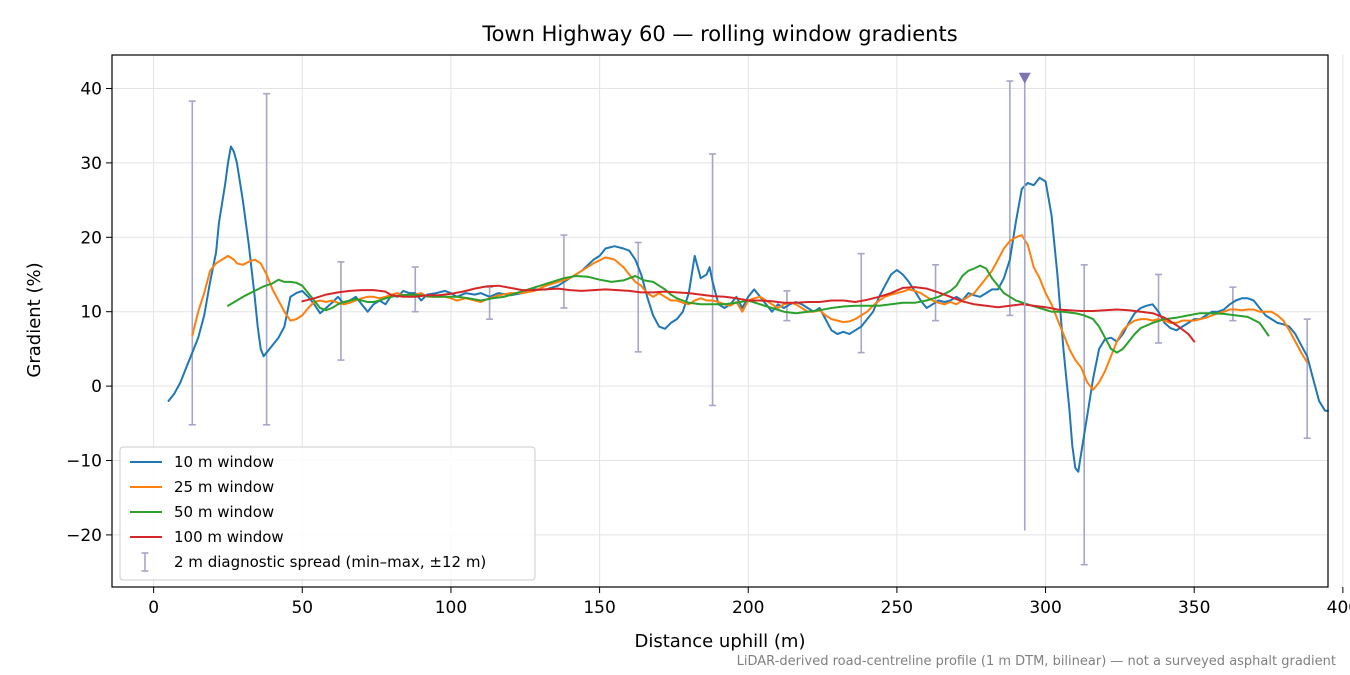 The width and height of the screenshot is (1350, 675). I want to click on x-tick-label: 400, so click(1338, 608).